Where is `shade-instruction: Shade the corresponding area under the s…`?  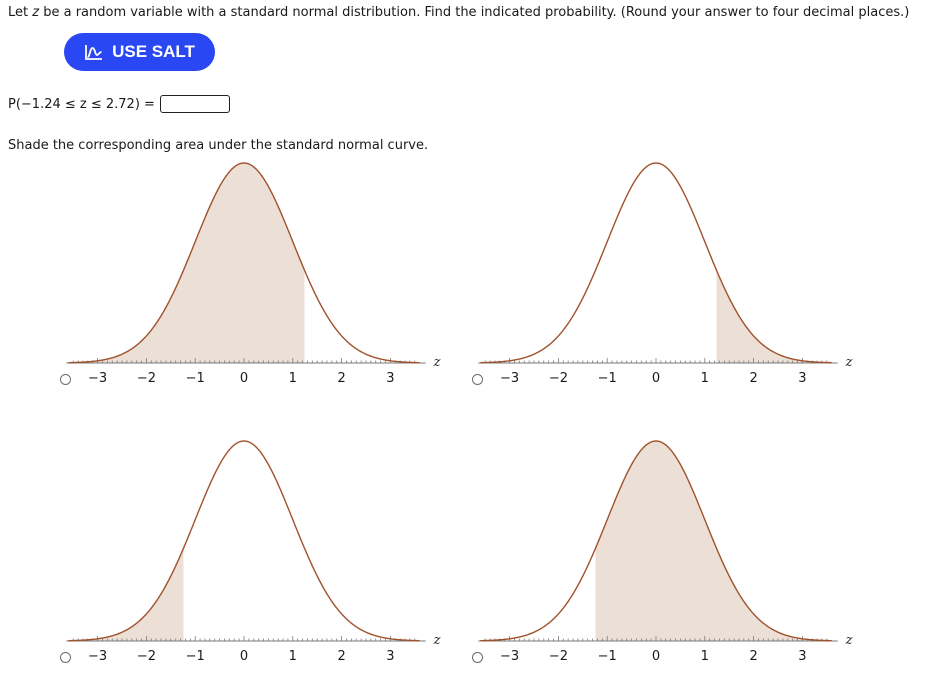 shade-instruction: Shade the corresponding area under the s… is located at coordinates (218, 145).